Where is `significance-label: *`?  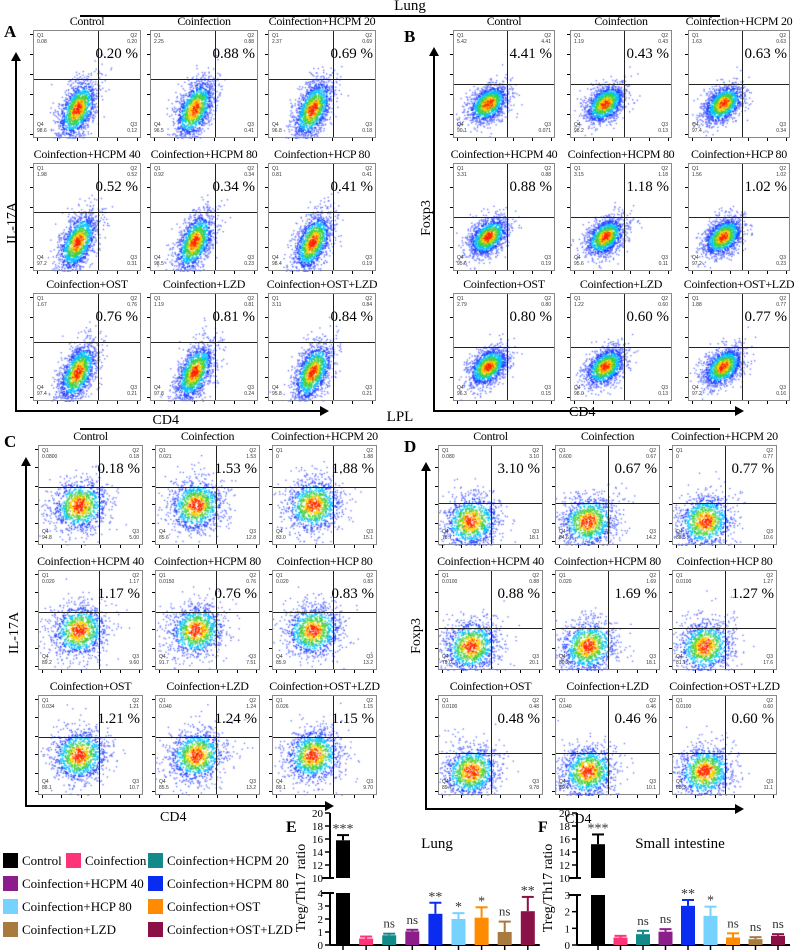 significance-label: * is located at coordinates (481, 901).